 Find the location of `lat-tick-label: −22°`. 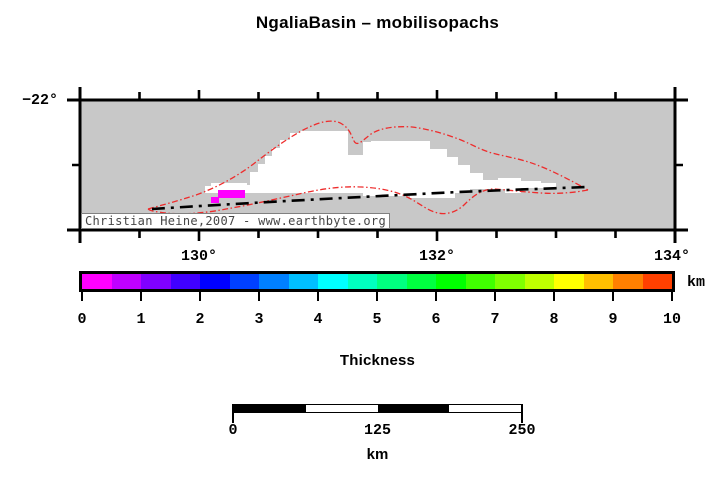

lat-tick-label: −22° is located at coordinates (39, 100).